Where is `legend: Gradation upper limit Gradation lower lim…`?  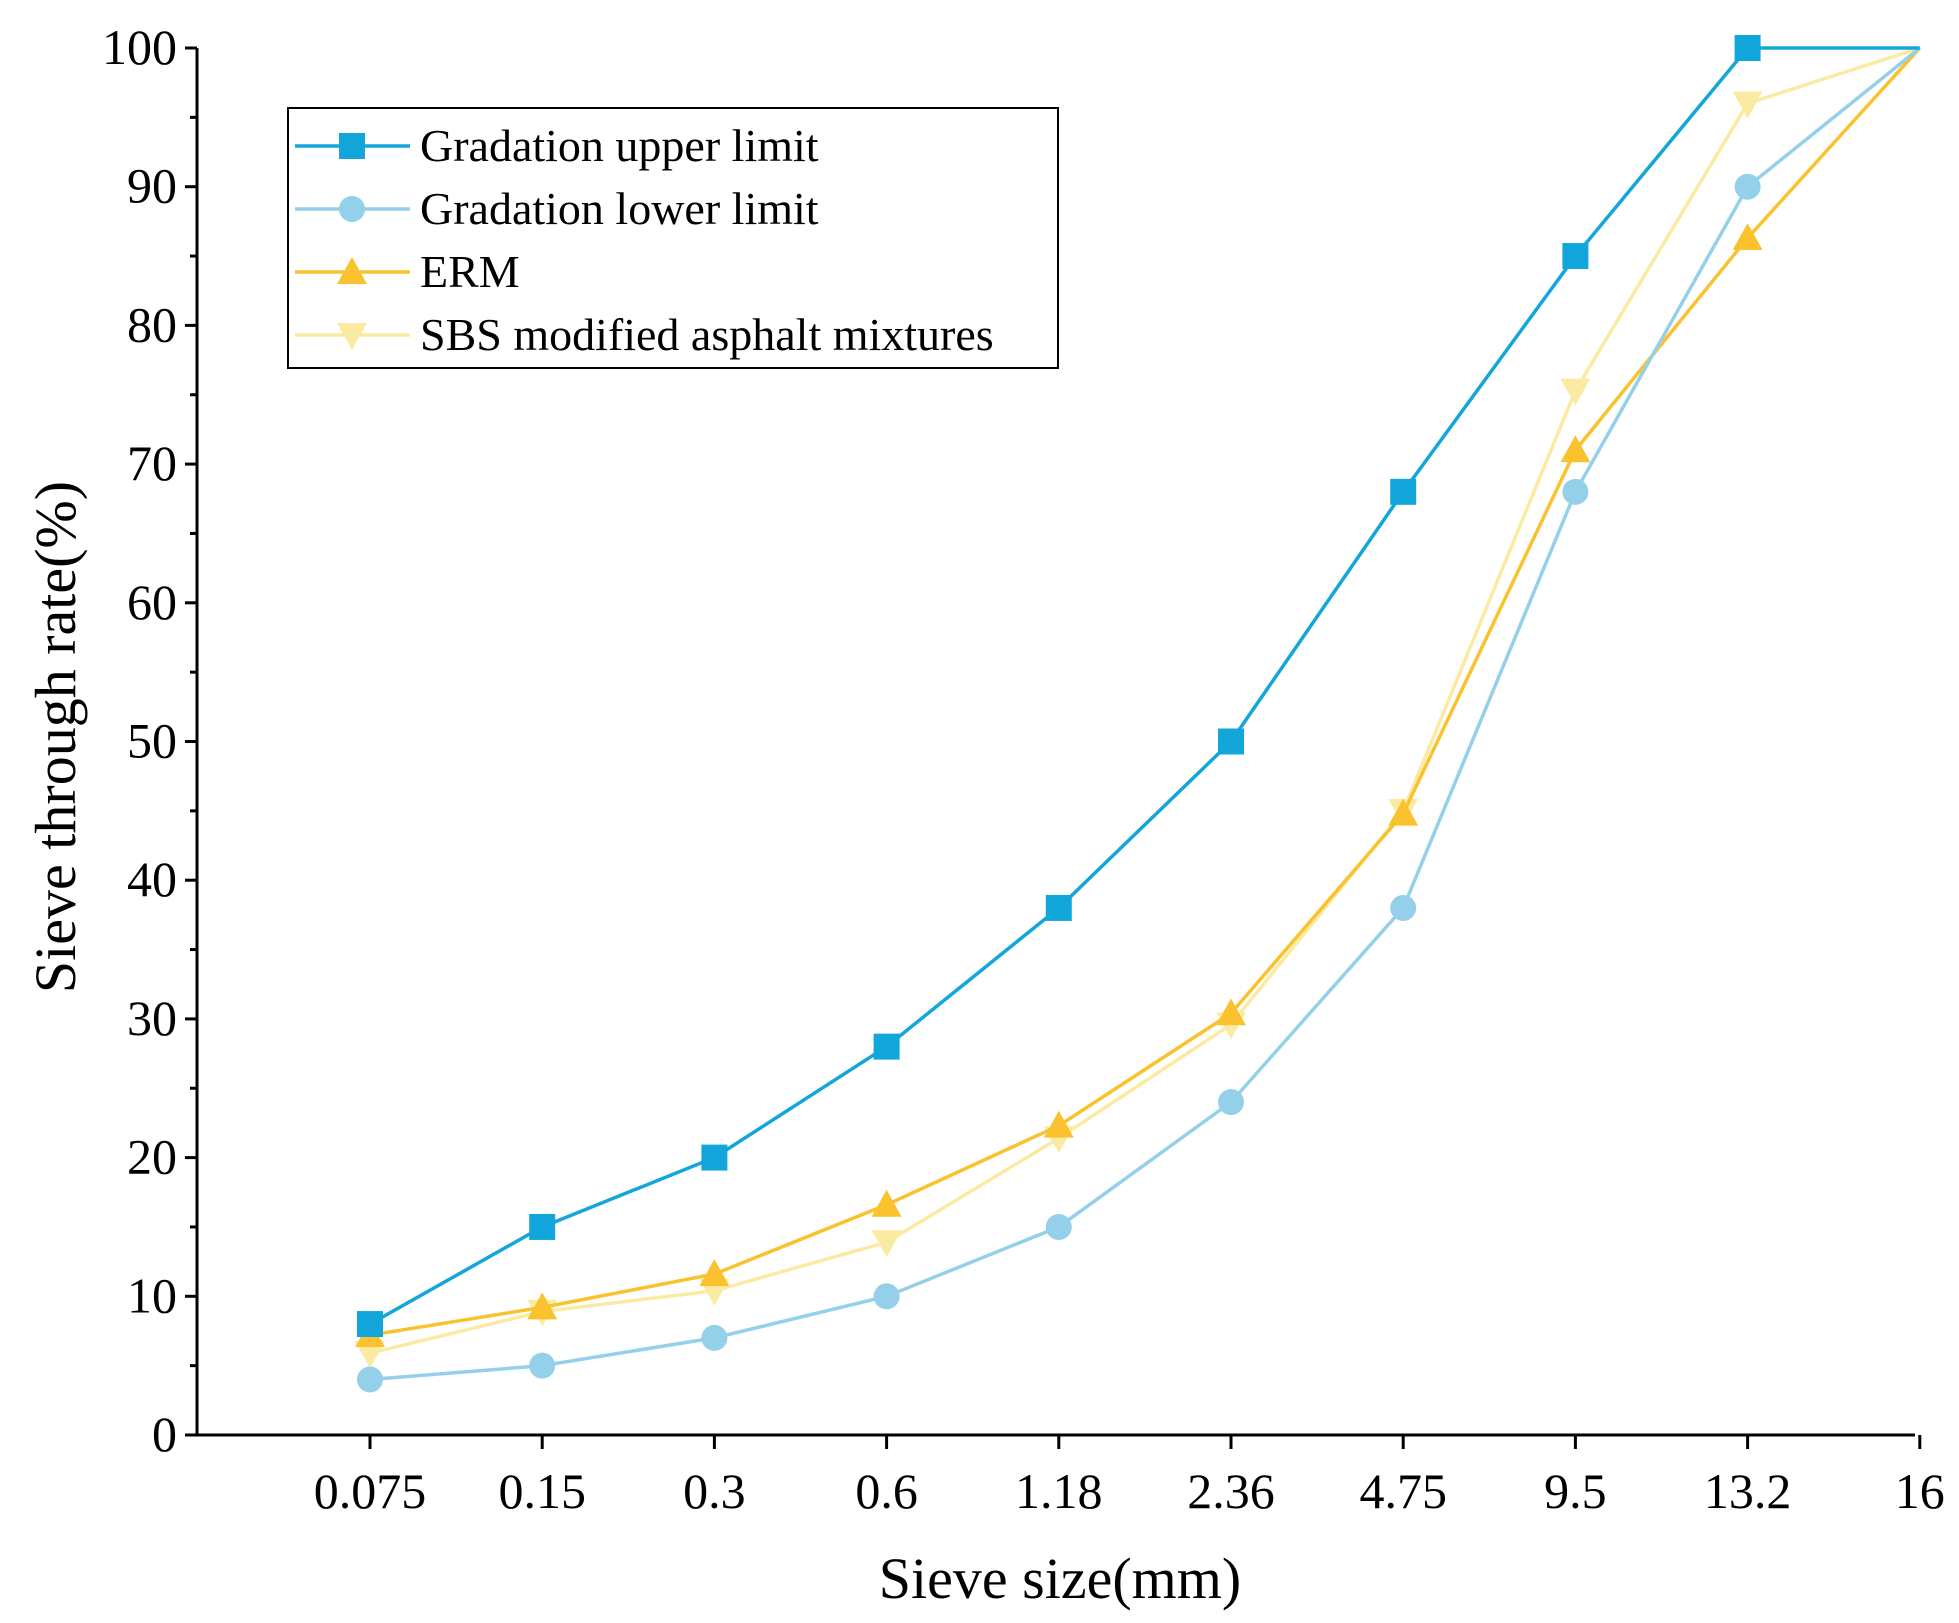 legend: Gradation upper limit Gradation lower lim… is located at coordinates (673, 238).